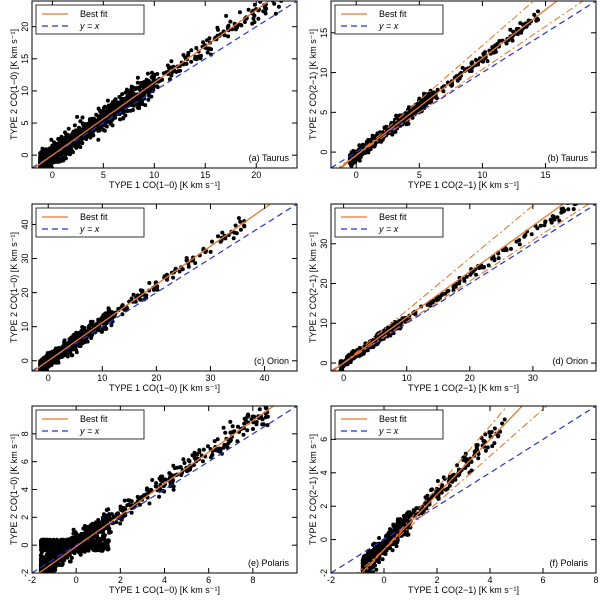 This screenshot has width=600, height=603. Describe the element at coordinates (533, 378) in the screenshot. I see `x-tick-label: 30` at that location.